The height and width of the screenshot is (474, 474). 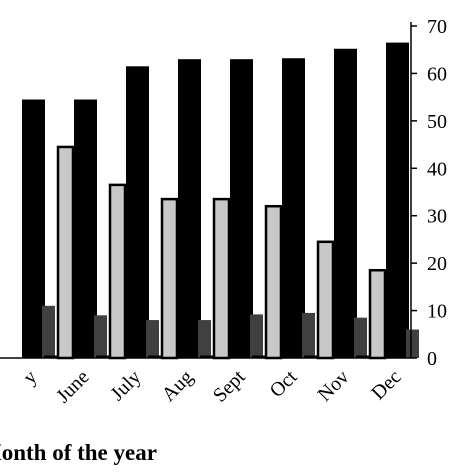 What do you see at coordinates (125, 385) in the screenshot?
I see `x-tick-label-july: July` at bounding box center [125, 385].